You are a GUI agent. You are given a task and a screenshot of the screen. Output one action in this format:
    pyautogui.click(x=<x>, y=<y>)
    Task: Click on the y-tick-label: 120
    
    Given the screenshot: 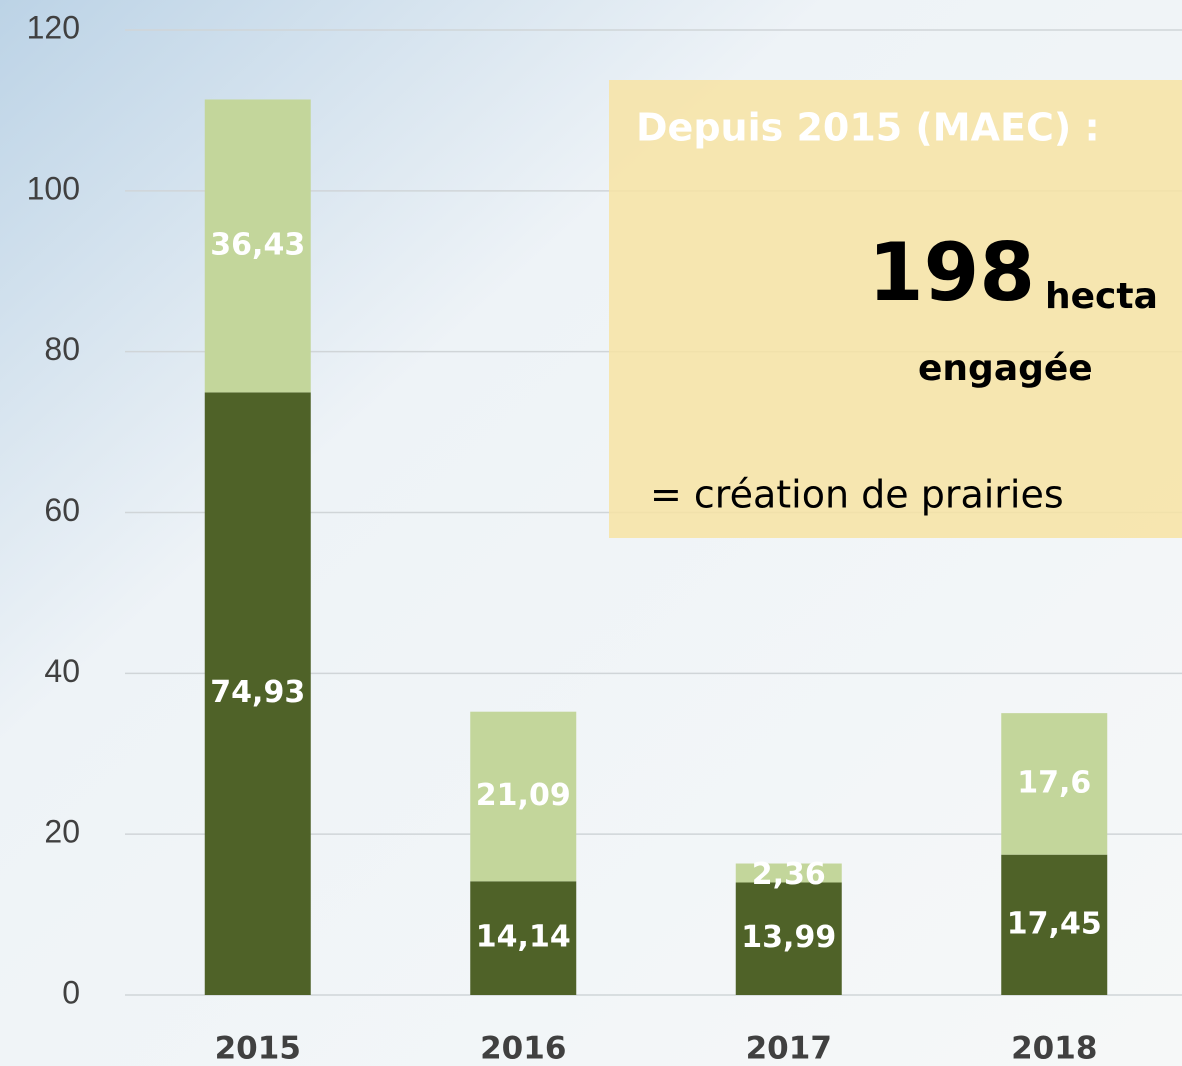 What is the action you would take?
    pyautogui.click(x=53, y=27)
    